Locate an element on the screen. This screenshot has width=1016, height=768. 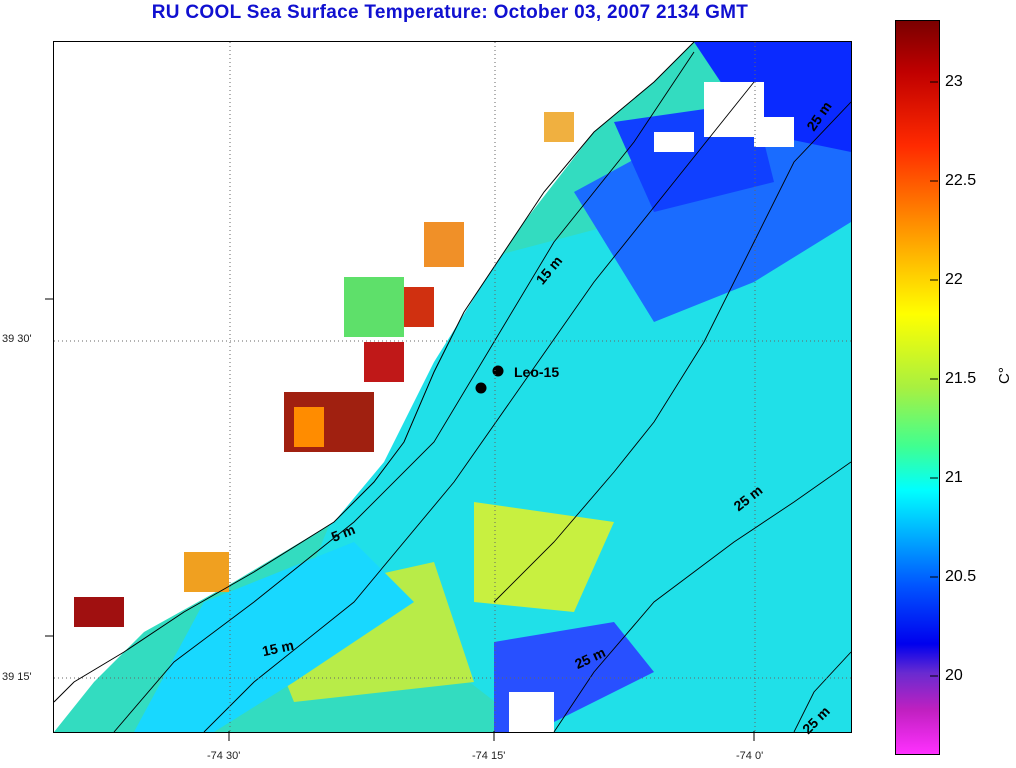
colorbar-tick-label: 22 is located at coordinates (954, 279).